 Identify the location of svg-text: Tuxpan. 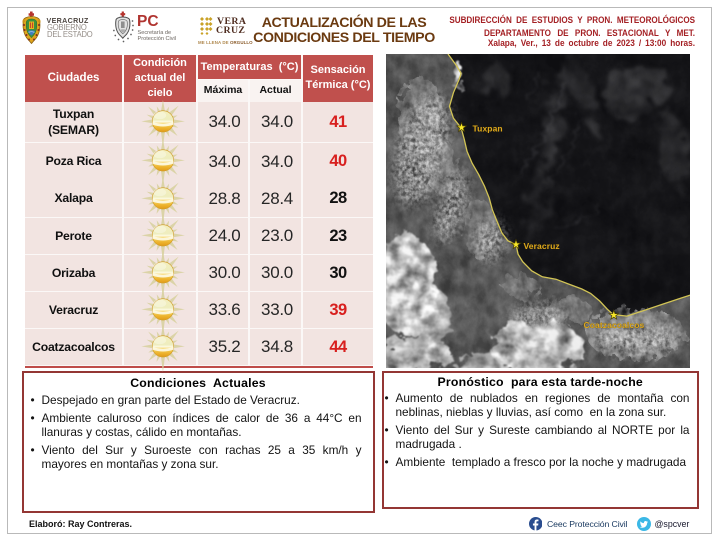
(488, 129).